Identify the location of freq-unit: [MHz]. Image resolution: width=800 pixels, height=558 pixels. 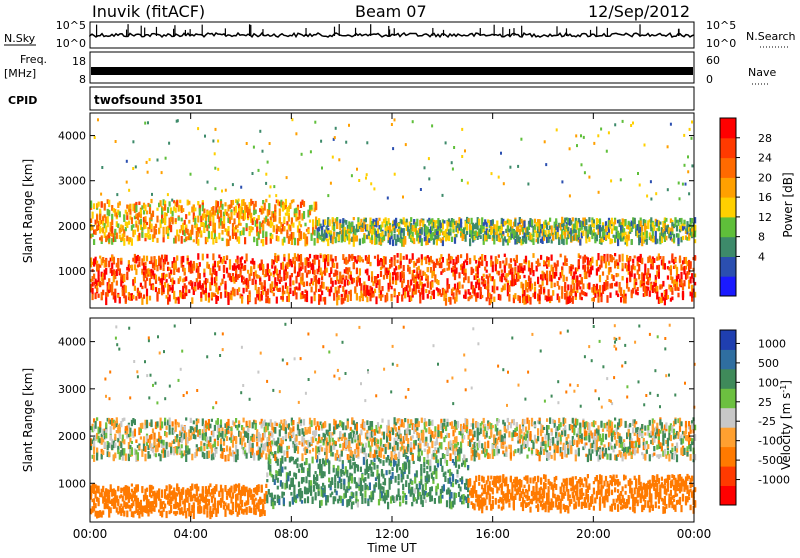
(20, 73).